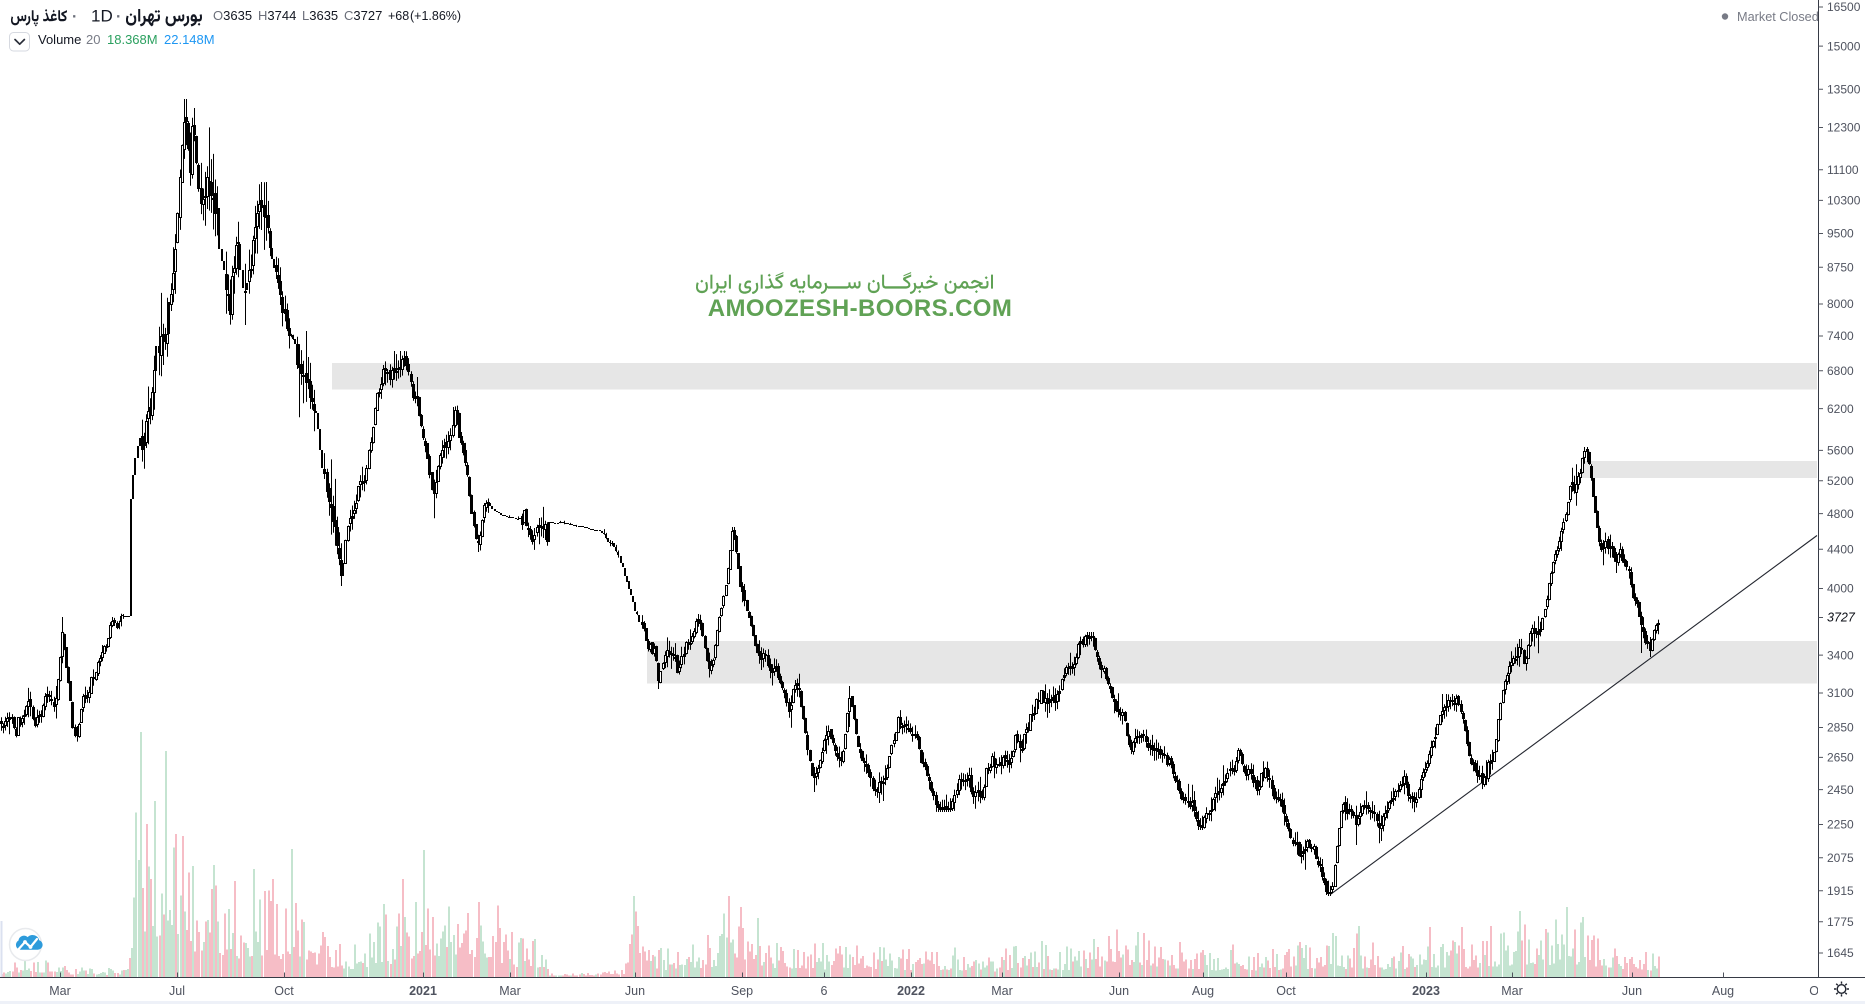  What do you see at coordinates (1840, 268) in the screenshot?
I see `svg-text: 8750` at bounding box center [1840, 268].